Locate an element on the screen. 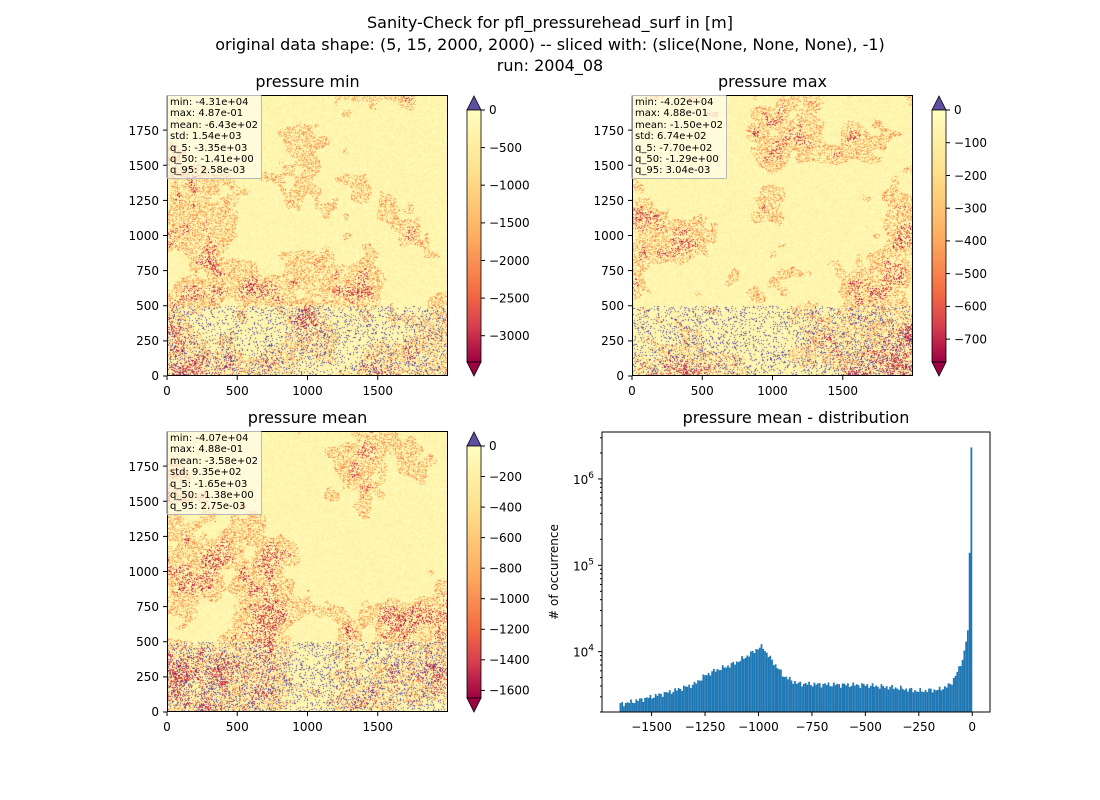  y-axis-label: # of occurrence is located at coordinates (554, 572).